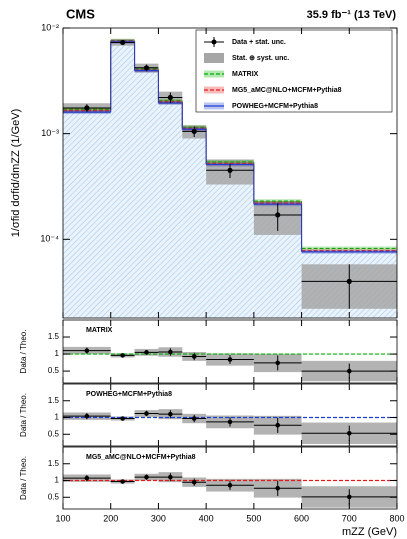 The width and height of the screenshot is (407, 539). Describe the element at coordinates (260, 58) in the screenshot. I see `legend-label: Stat. ⊕ syst. unc.` at that location.